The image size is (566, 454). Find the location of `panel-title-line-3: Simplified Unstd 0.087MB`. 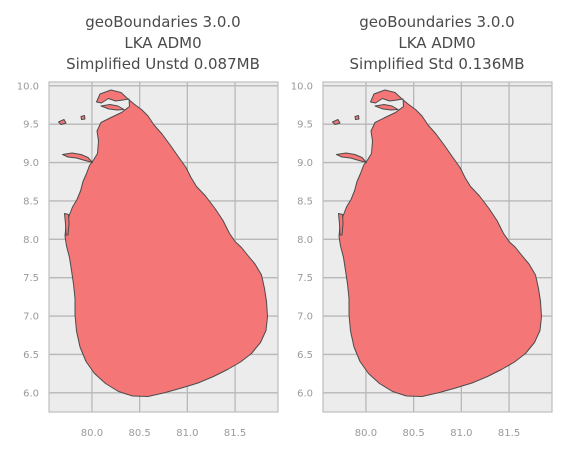

panel-title-line-3: Simplified Unstd 0.087MB is located at coordinates (163, 64).